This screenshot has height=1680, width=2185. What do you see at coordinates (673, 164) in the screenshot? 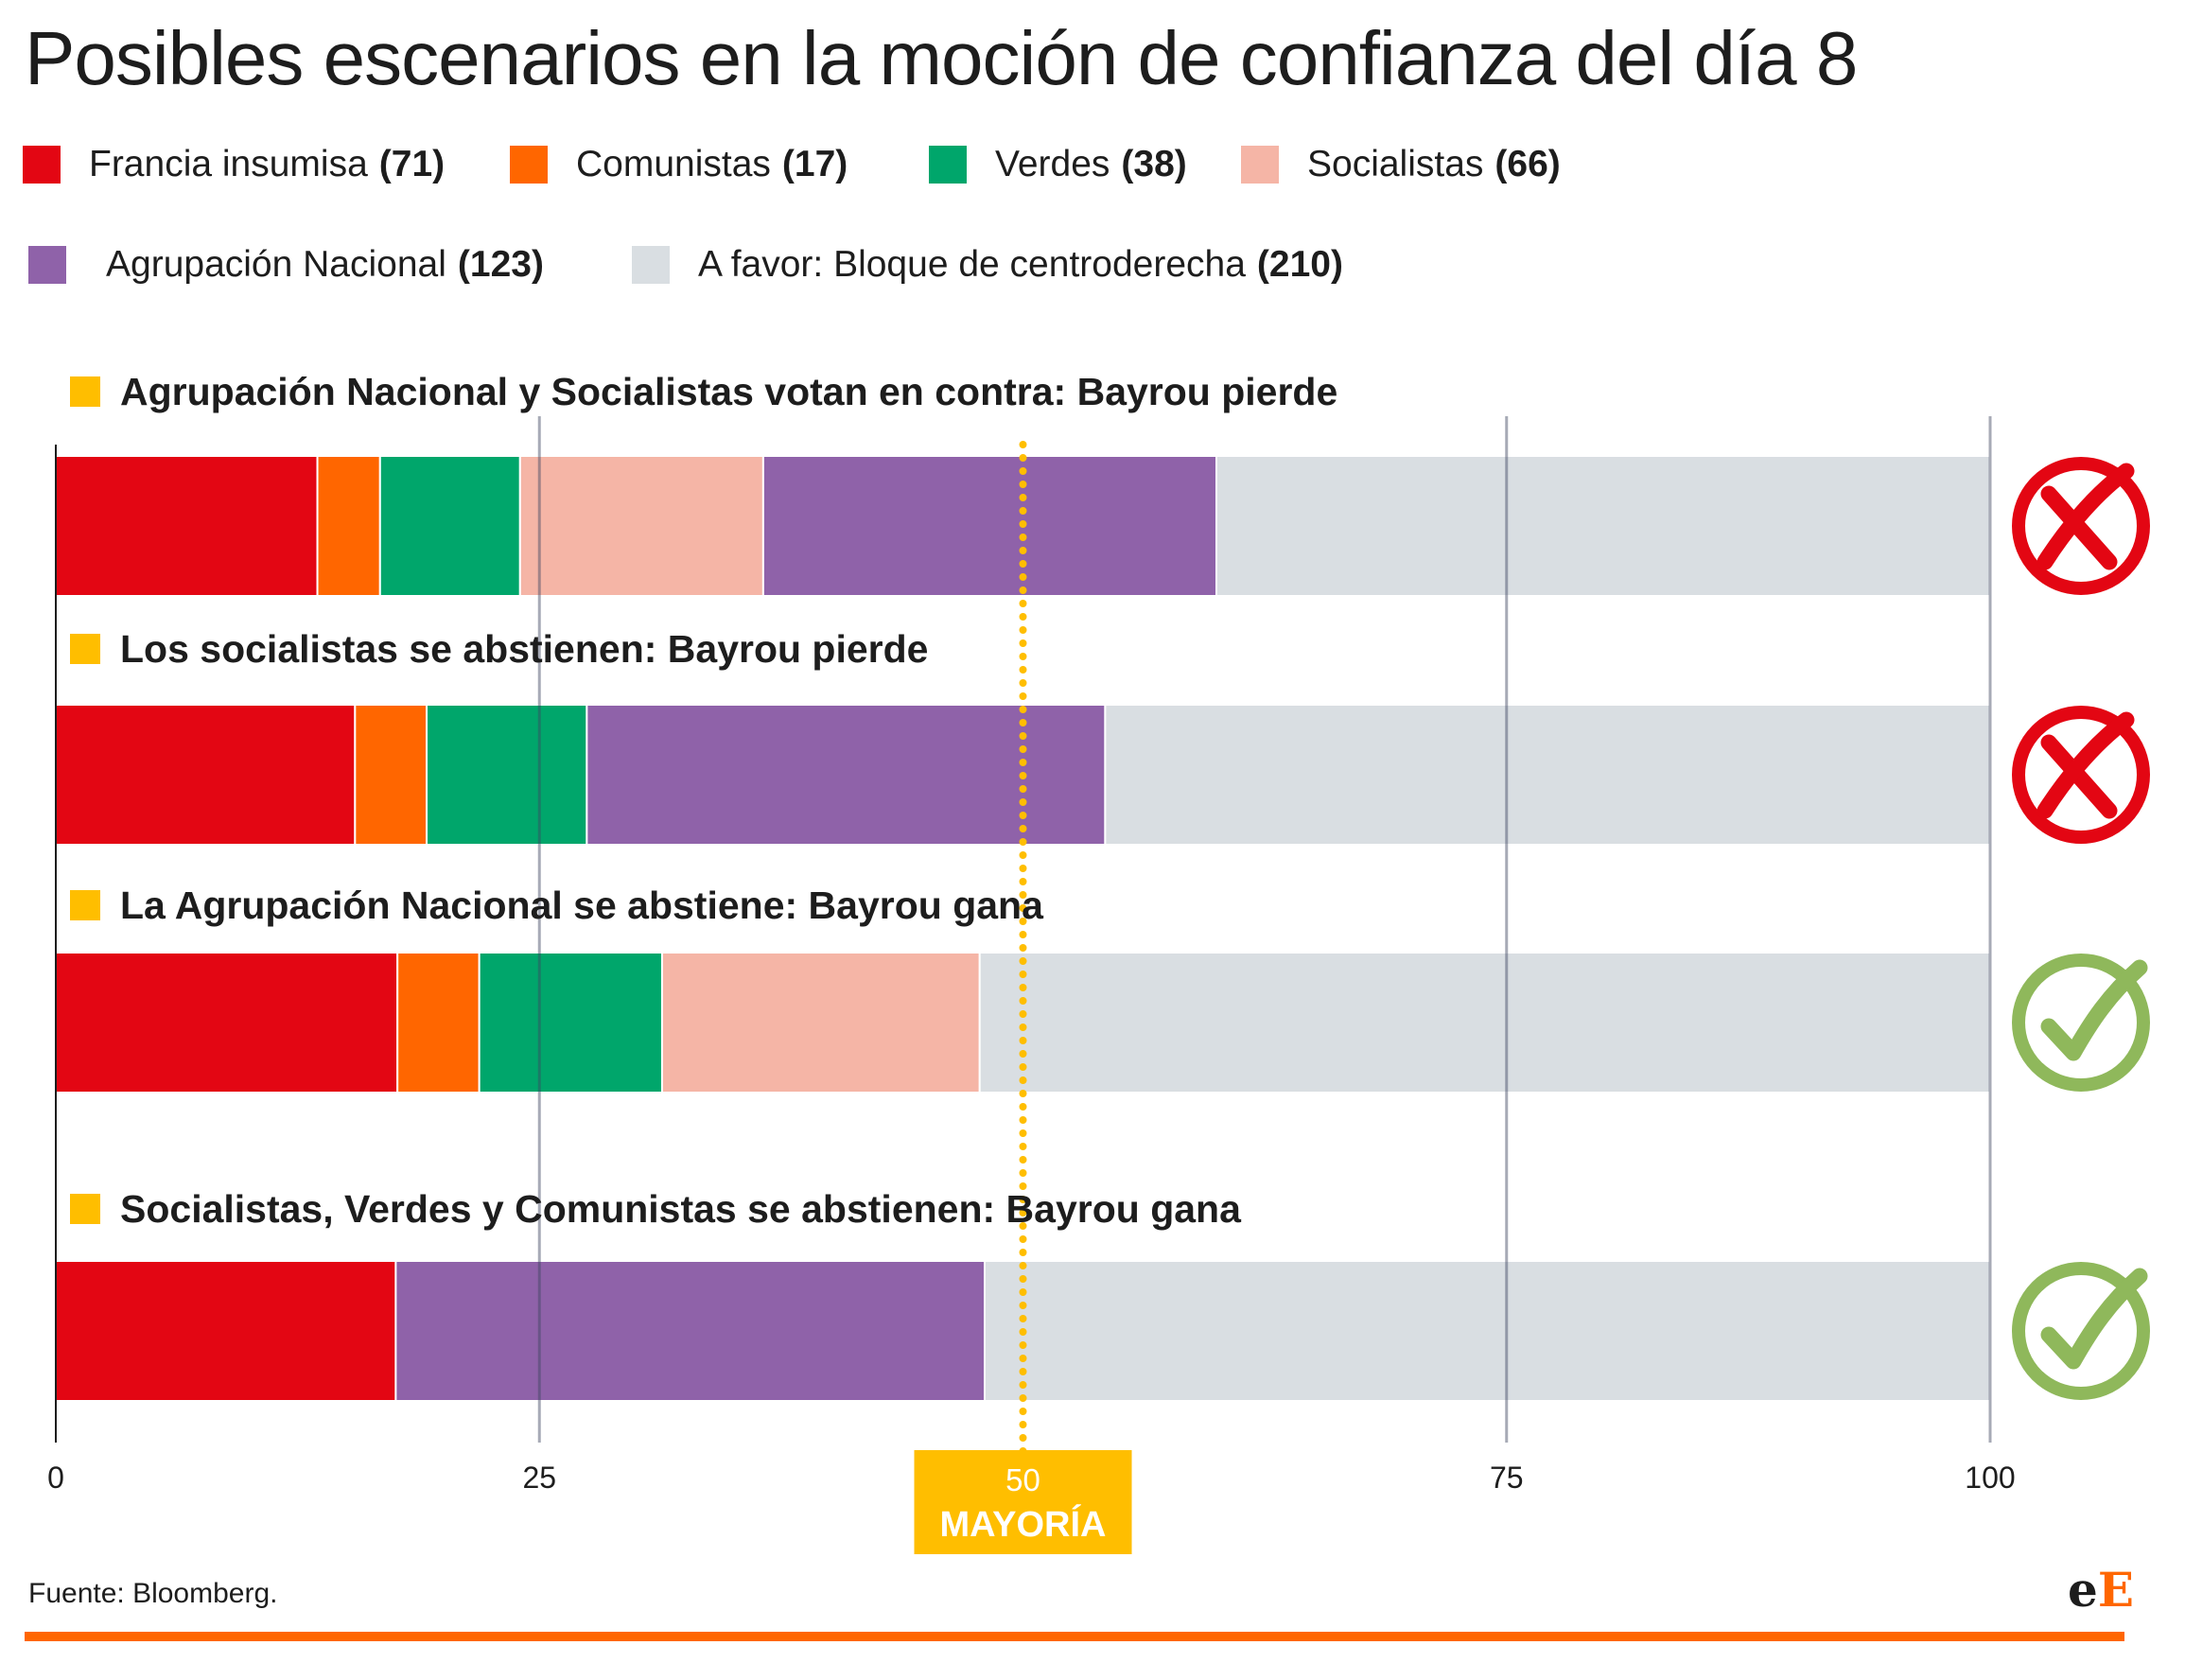
I see `legend-label: Comunistas` at bounding box center [673, 164].